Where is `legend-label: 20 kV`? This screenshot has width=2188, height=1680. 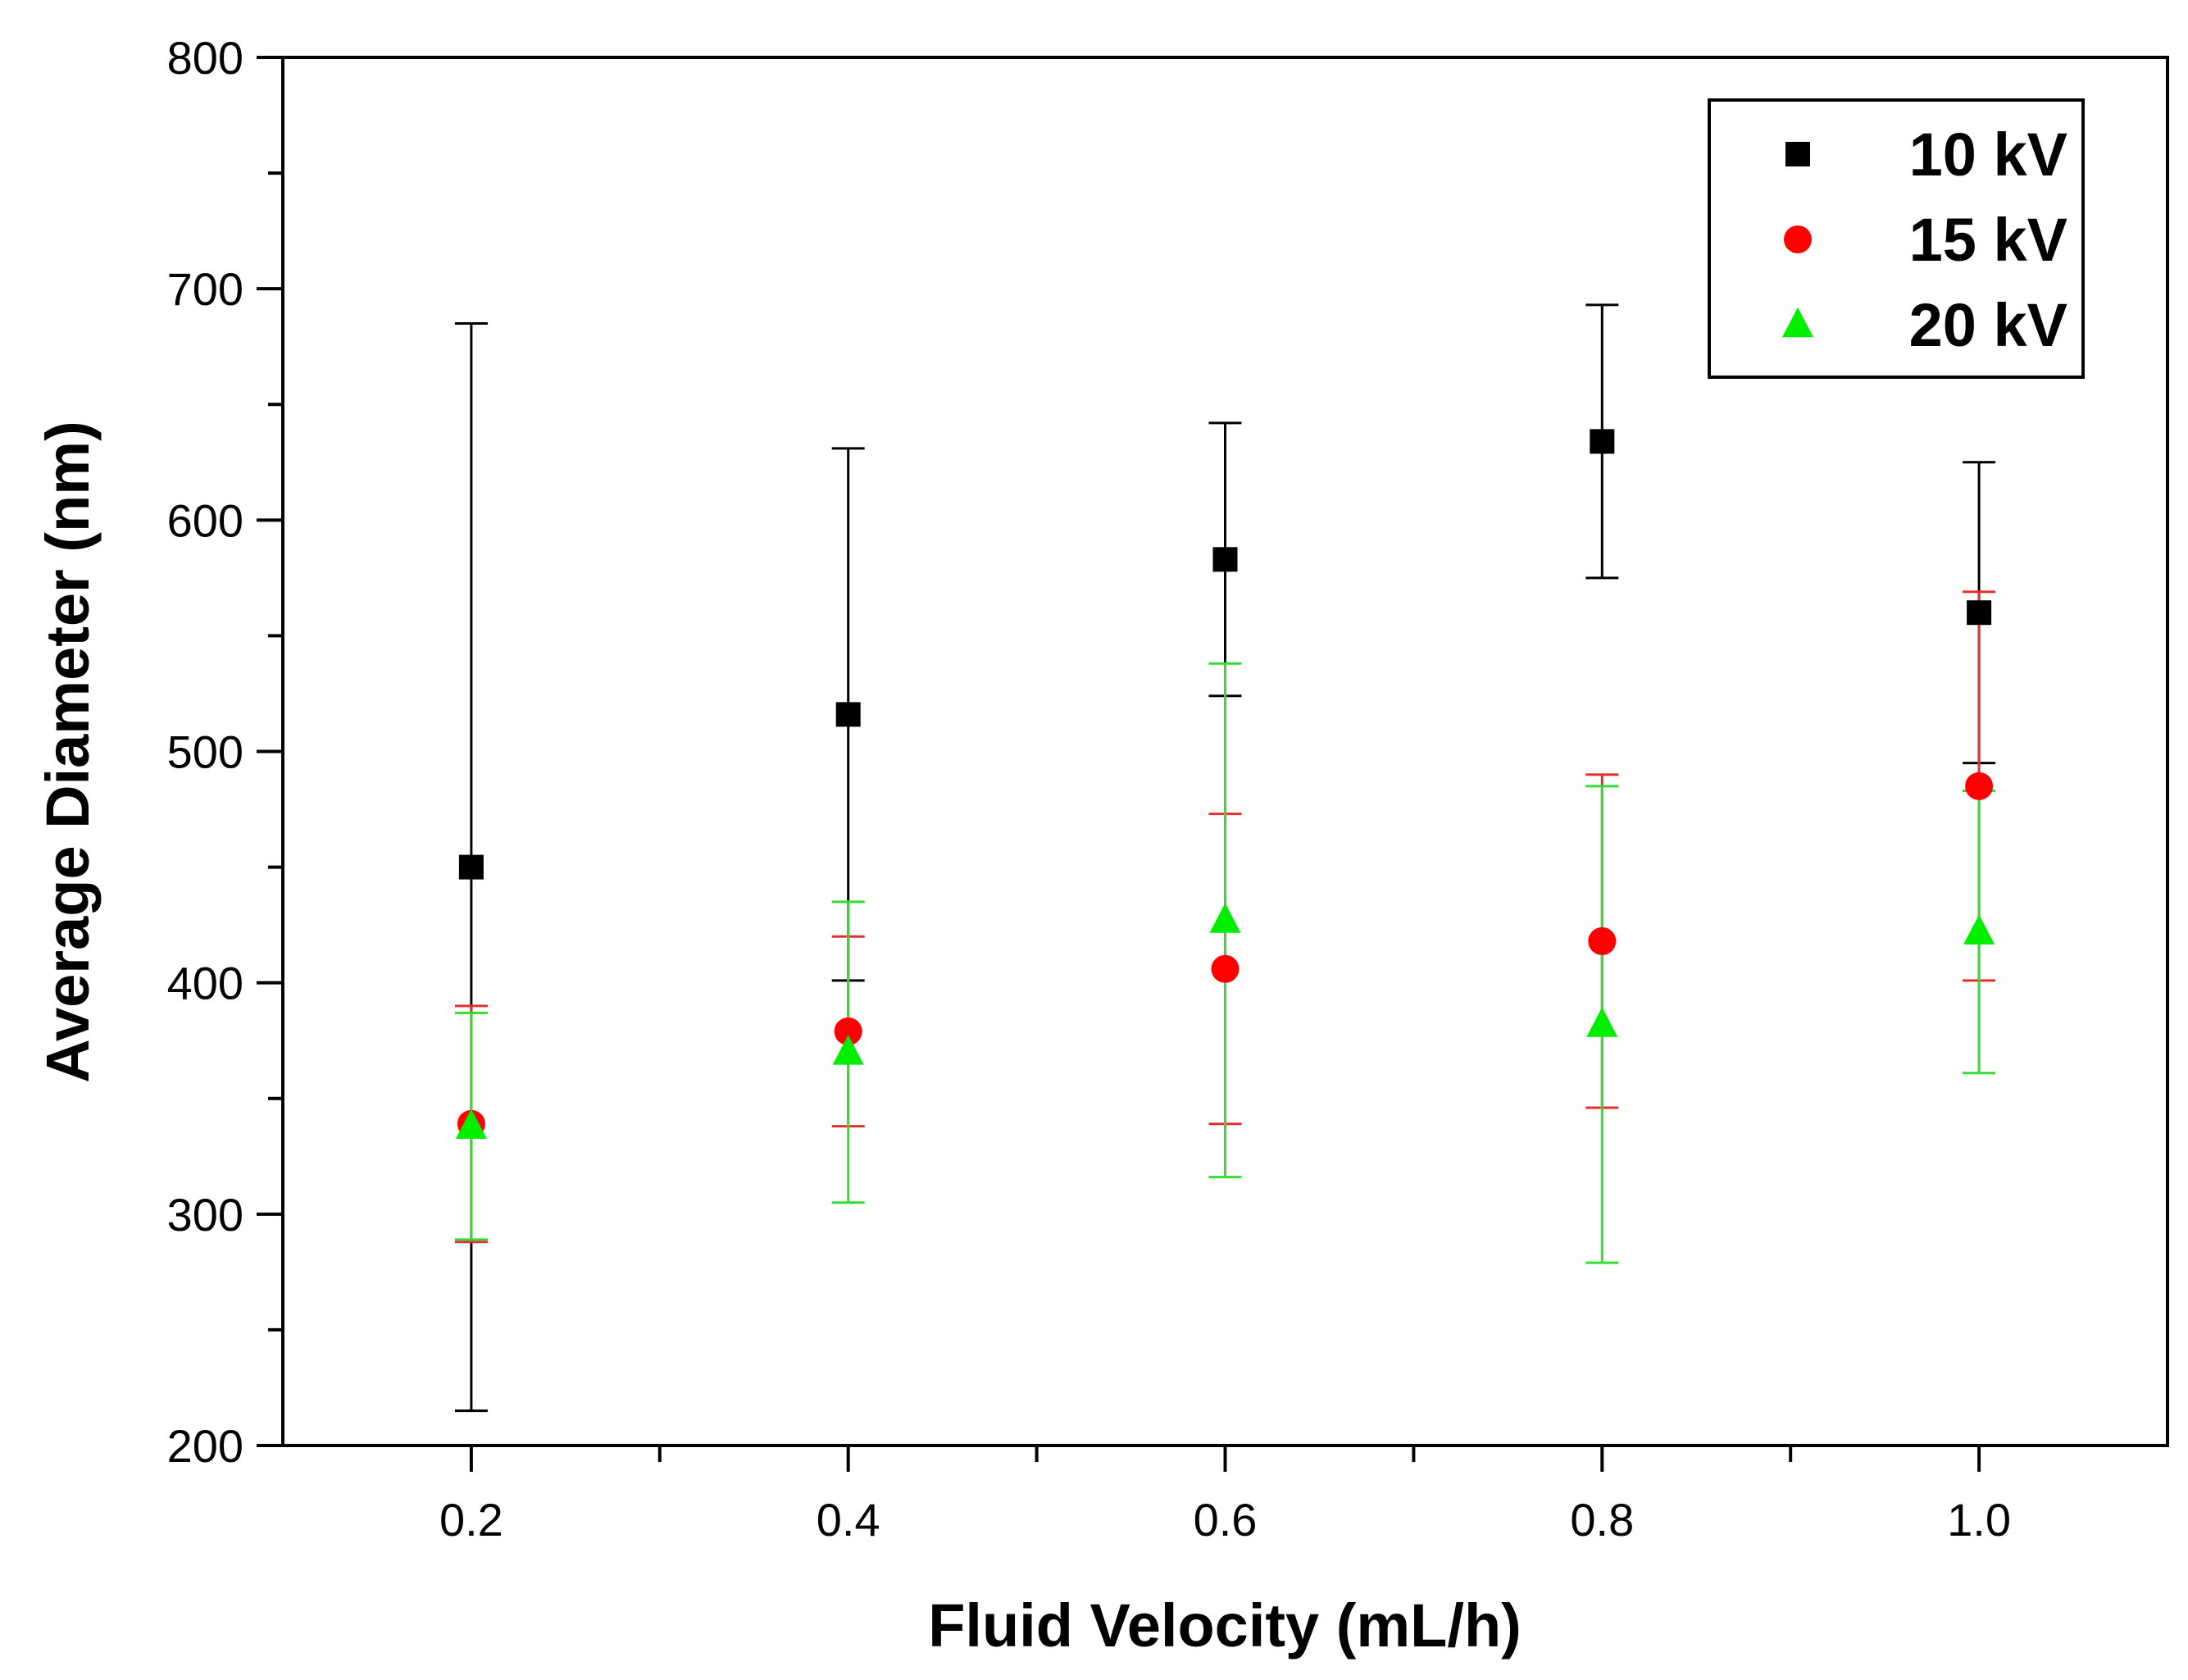
legend-label: 20 kV is located at coordinates (1988, 325).